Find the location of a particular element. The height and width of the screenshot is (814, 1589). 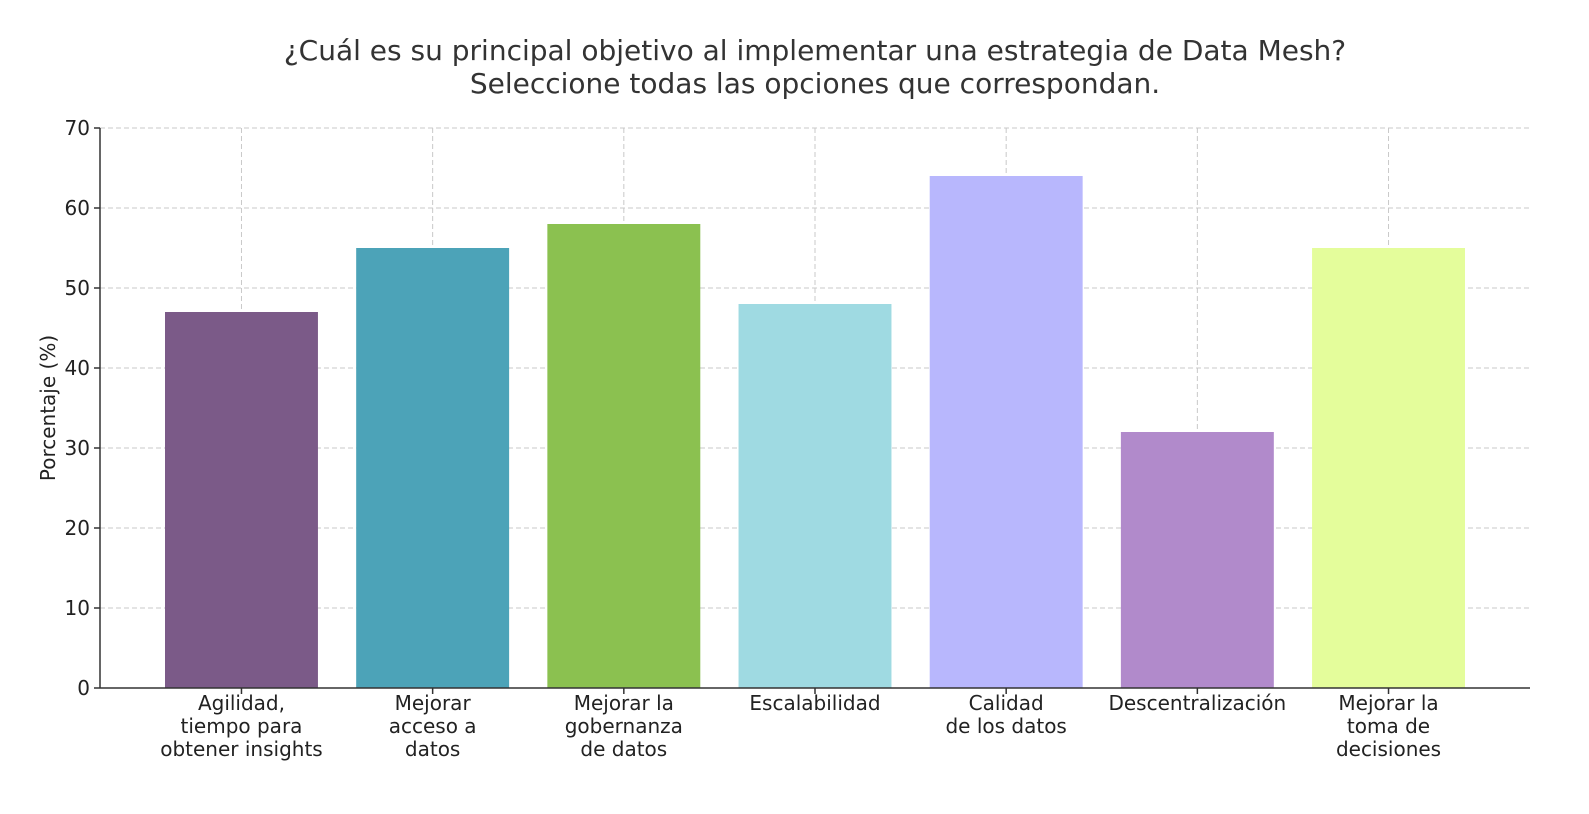

y-tick-label: 40 is located at coordinates (77, 368).